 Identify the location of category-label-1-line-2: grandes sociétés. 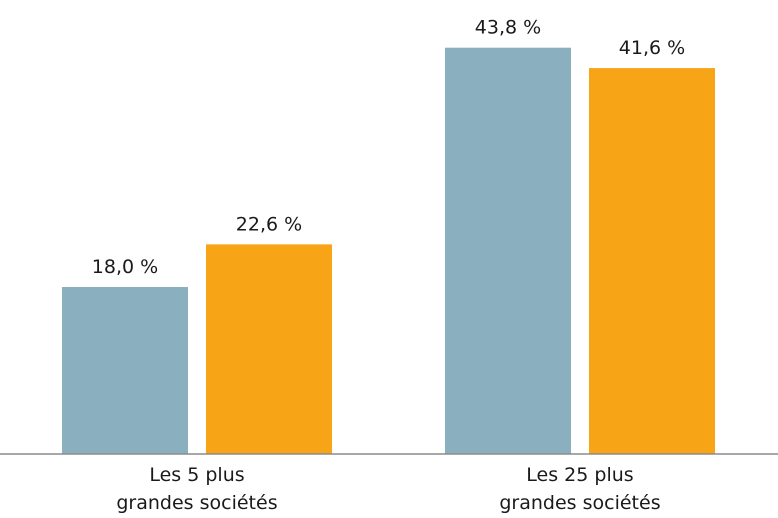
(196, 503).